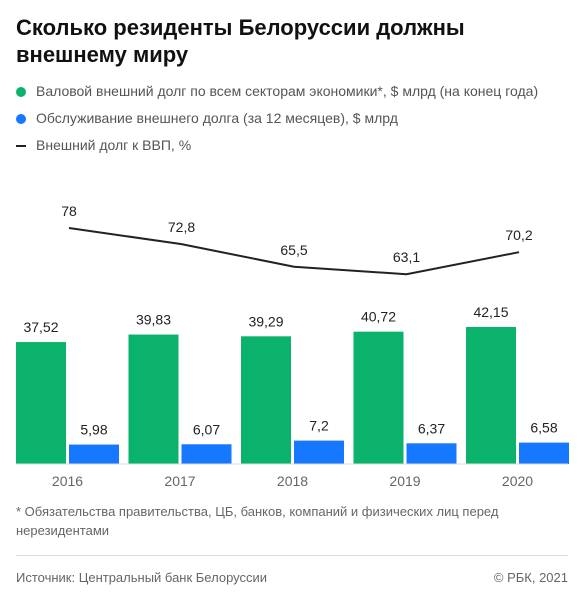  What do you see at coordinates (21, 92) in the screenshot?
I see `legend-dot-green` at bounding box center [21, 92].